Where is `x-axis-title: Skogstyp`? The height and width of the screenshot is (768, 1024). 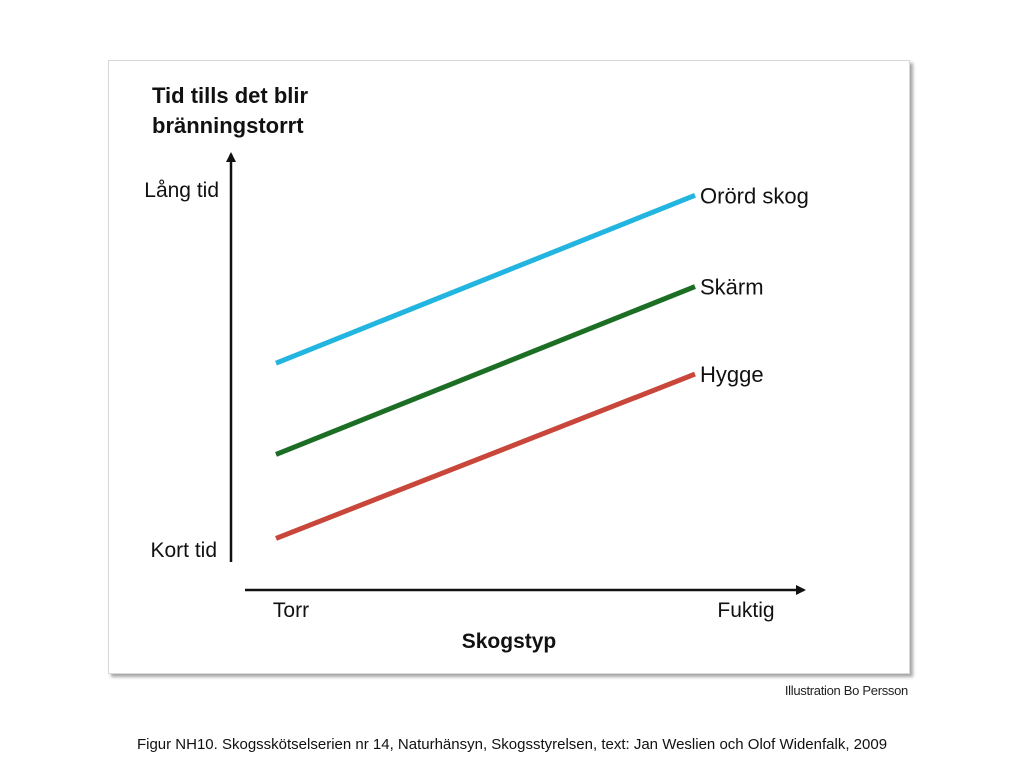
x-axis-title: Skogstyp is located at coordinates (509, 641).